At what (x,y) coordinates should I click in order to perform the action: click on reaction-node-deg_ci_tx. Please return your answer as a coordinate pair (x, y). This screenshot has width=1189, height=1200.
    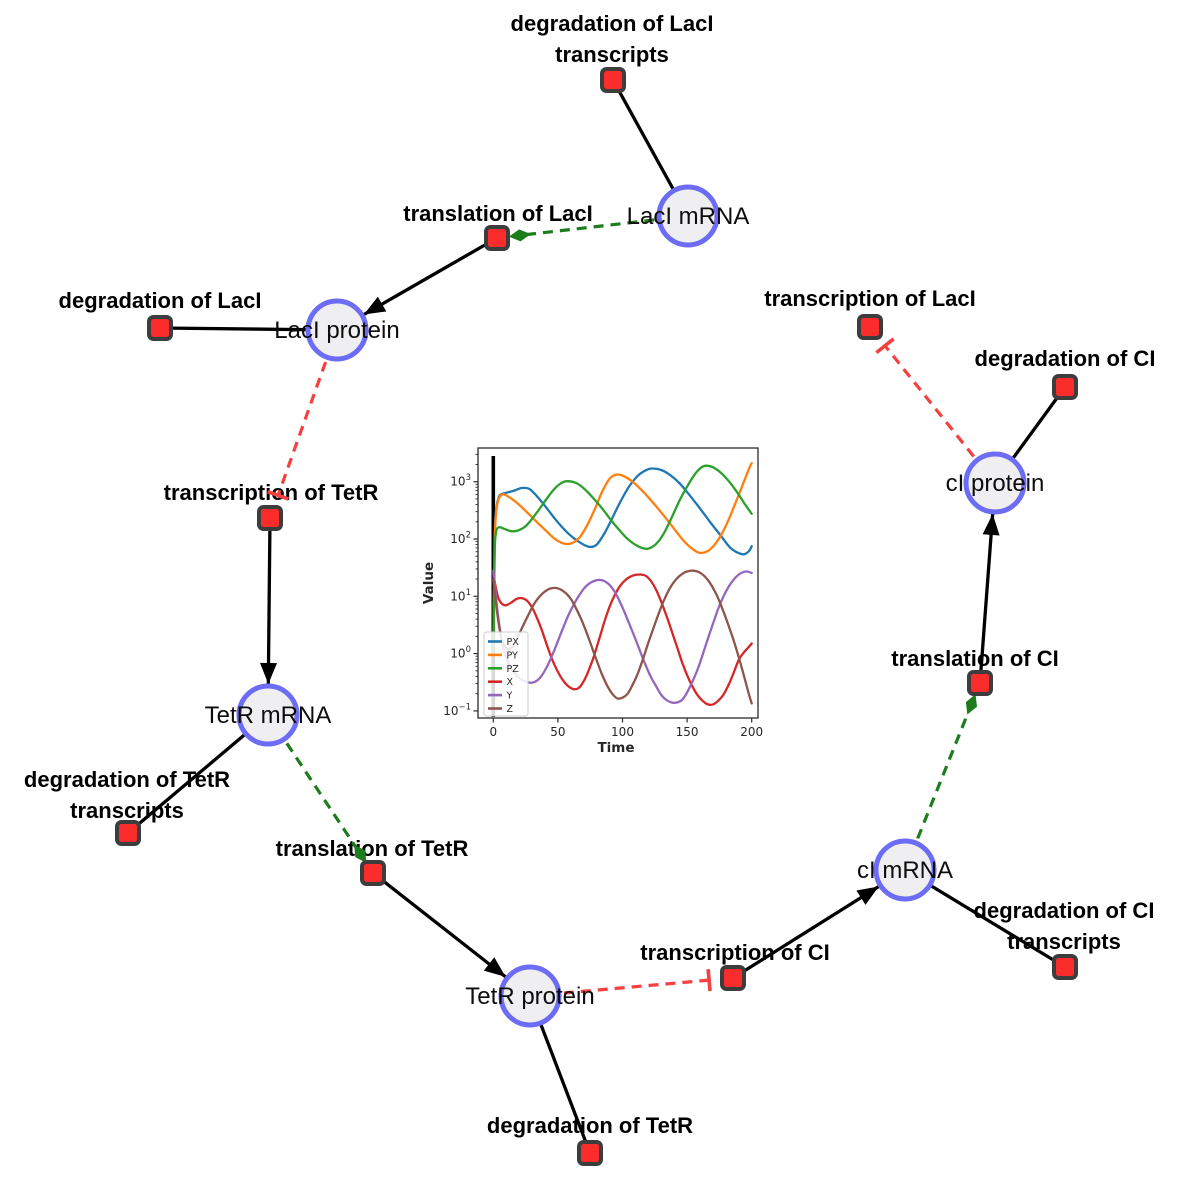
    Looking at the image, I should click on (1065, 967).